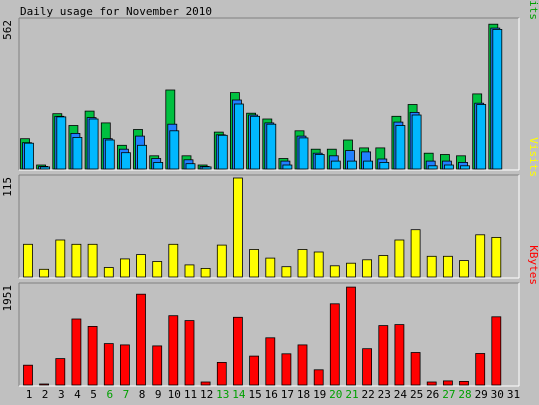 The image size is (539, 405). Describe the element at coordinates (174, 394) in the screenshot. I see `x-tick-label: 10` at that location.